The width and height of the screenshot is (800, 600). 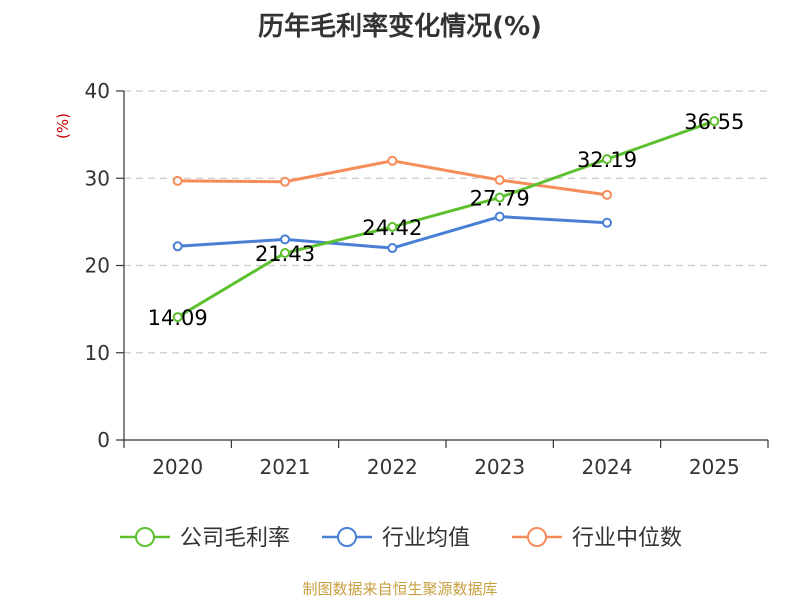 What do you see at coordinates (97, 178) in the screenshot?
I see `y-tick-label-30: 30` at bounding box center [97, 178].